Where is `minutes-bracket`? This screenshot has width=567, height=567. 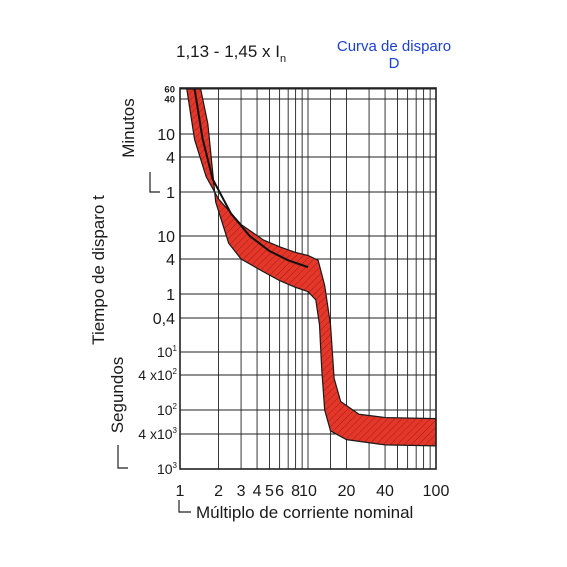 minutes-bracket is located at coordinates (154, 182).